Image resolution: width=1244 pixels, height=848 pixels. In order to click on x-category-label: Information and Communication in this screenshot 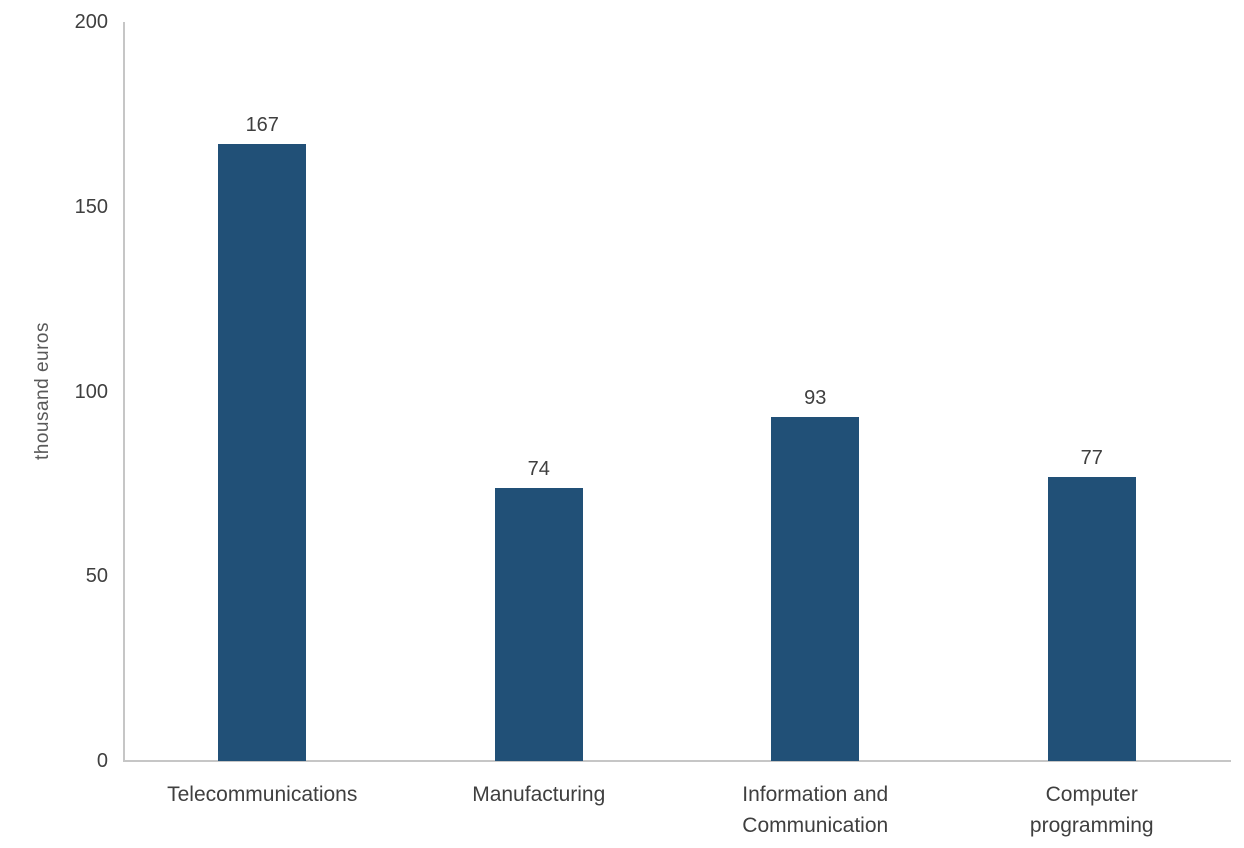, I will do `click(815, 810)`.